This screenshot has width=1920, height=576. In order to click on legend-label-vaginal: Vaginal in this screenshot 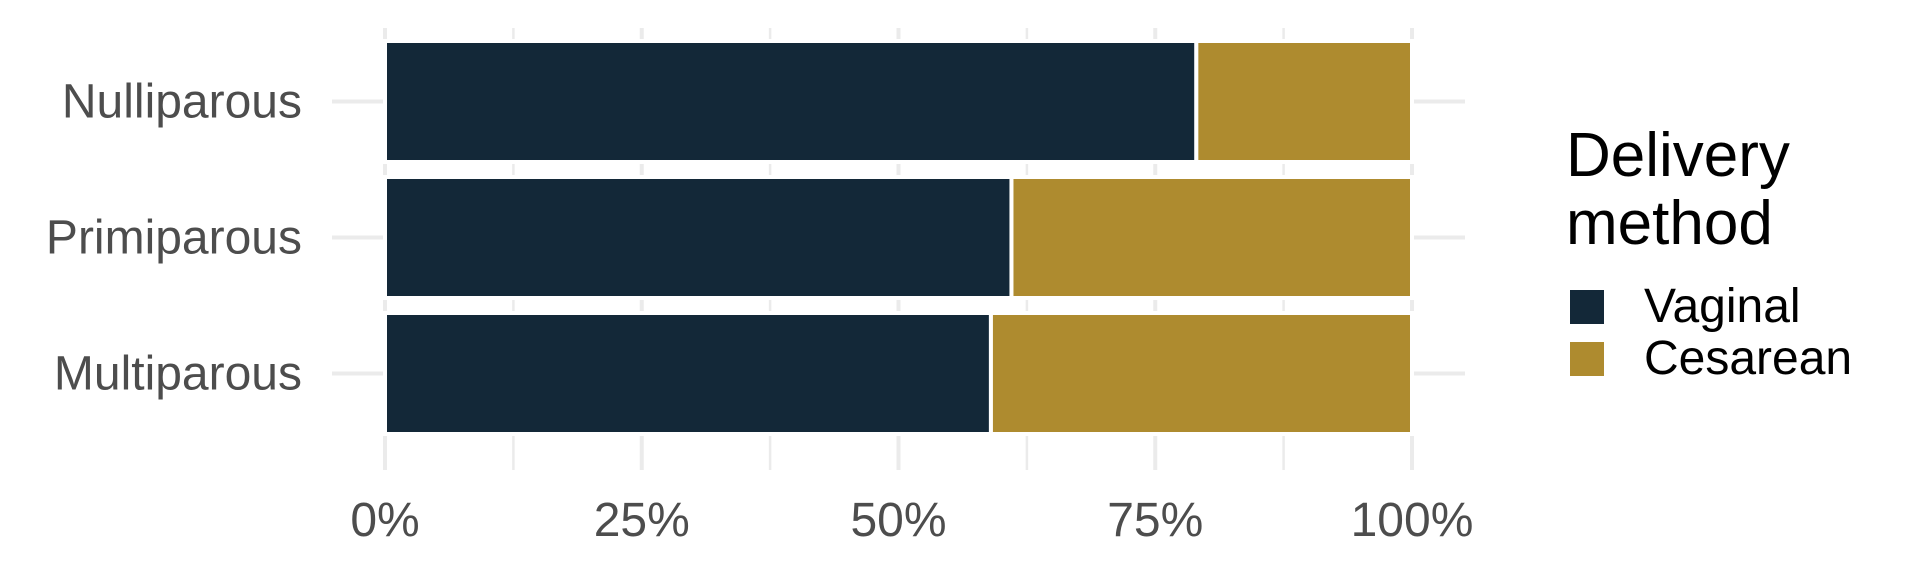, I will do `click(1722, 306)`.